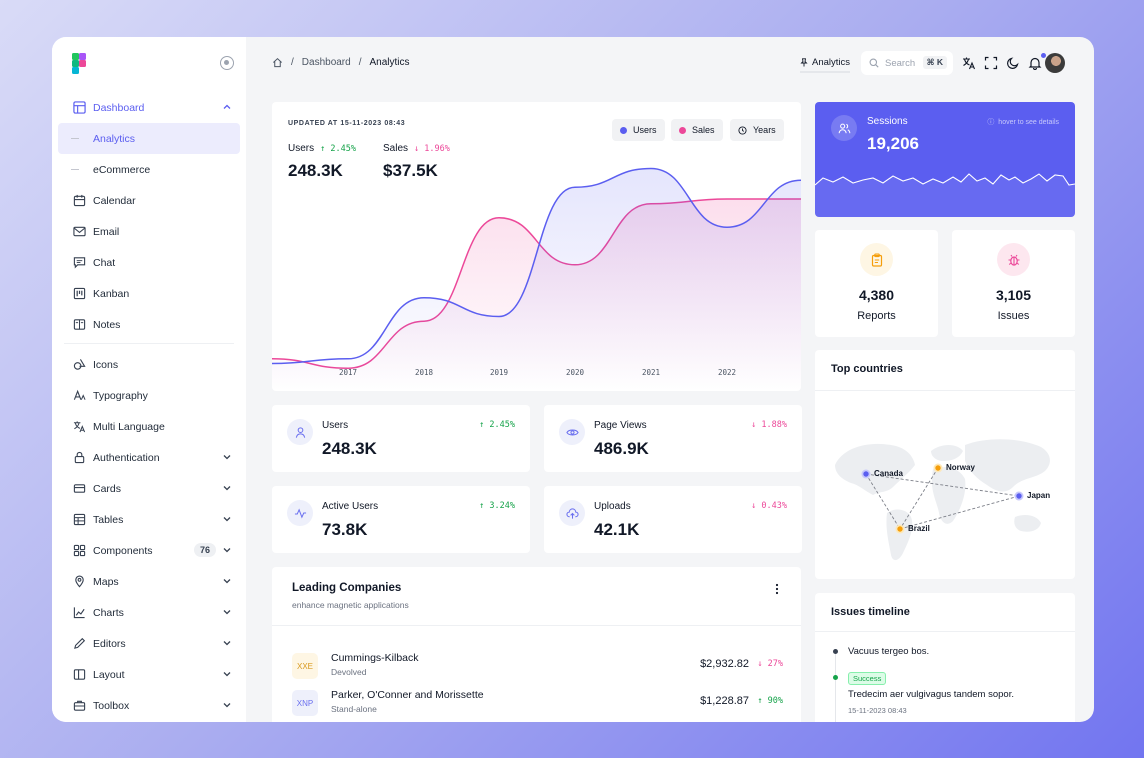 The height and width of the screenshot is (758, 1144). Describe the element at coordinates (149, 519) in the screenshot. I see `sidebar-item-tables: Tables` at that location.